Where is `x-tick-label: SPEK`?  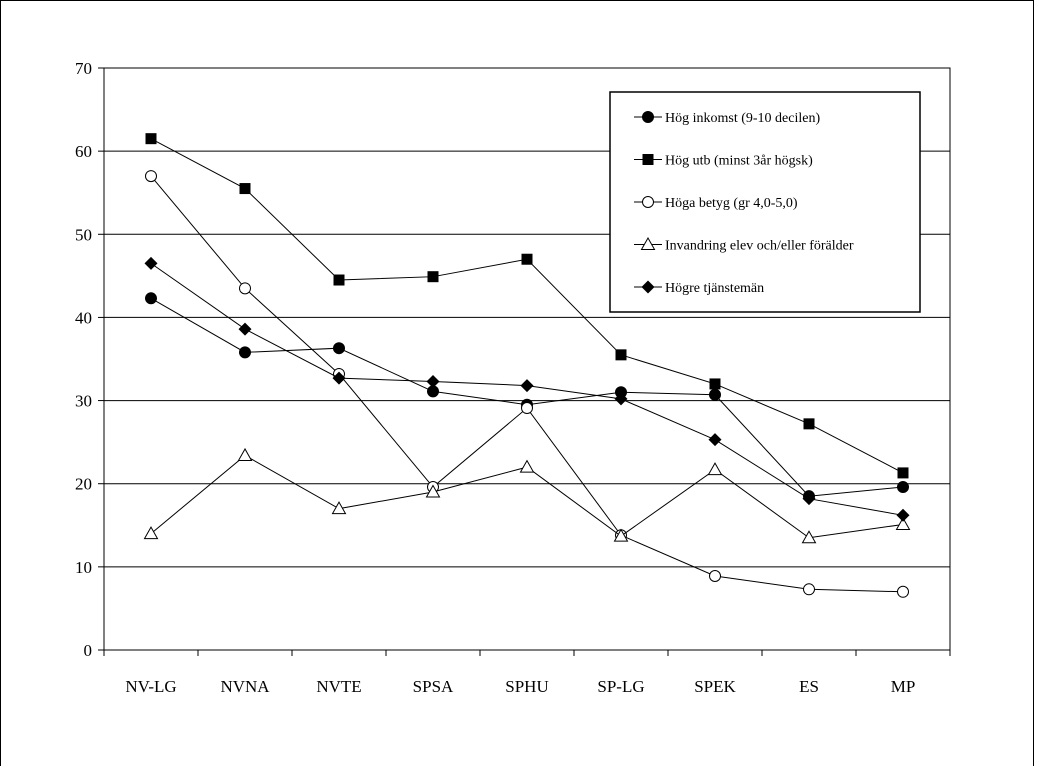
x-tick-label: SPEK is located at coordinates (715, 686).